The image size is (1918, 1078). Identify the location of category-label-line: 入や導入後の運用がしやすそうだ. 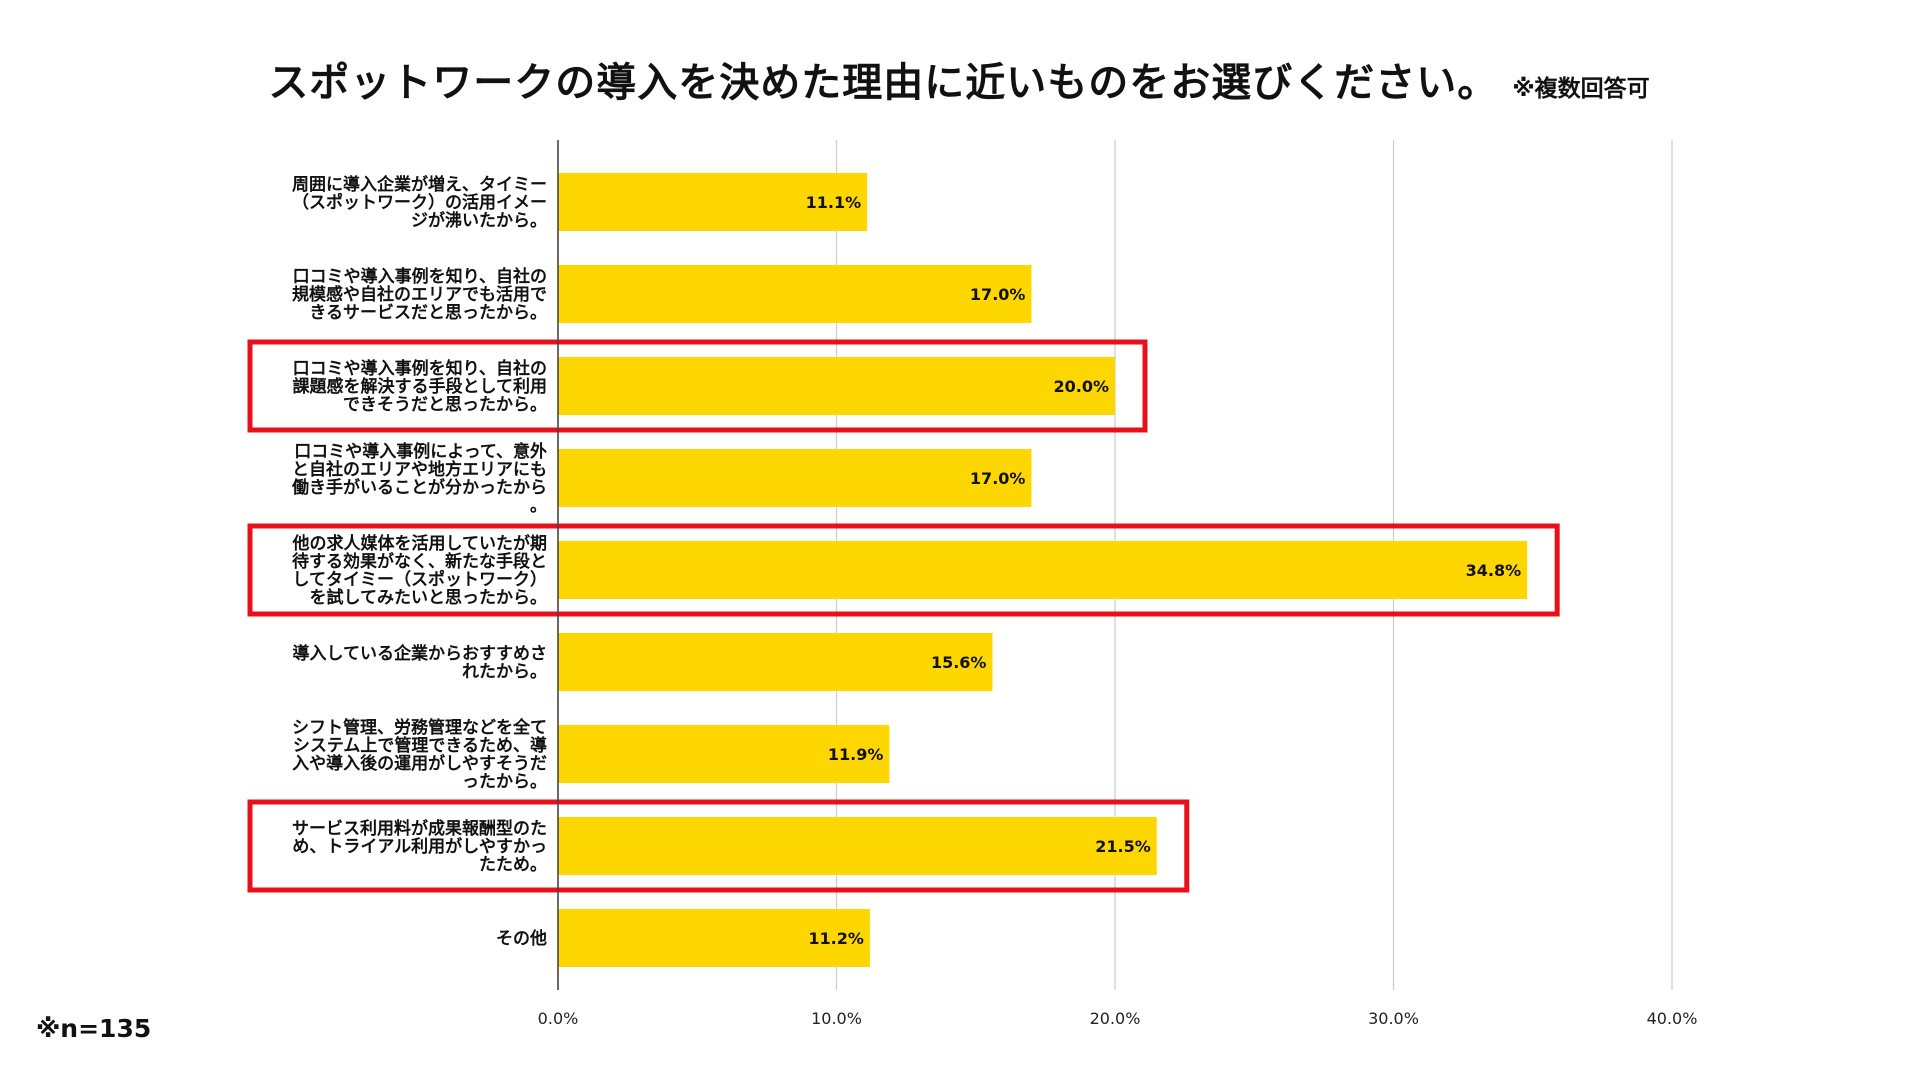
(419, 763).